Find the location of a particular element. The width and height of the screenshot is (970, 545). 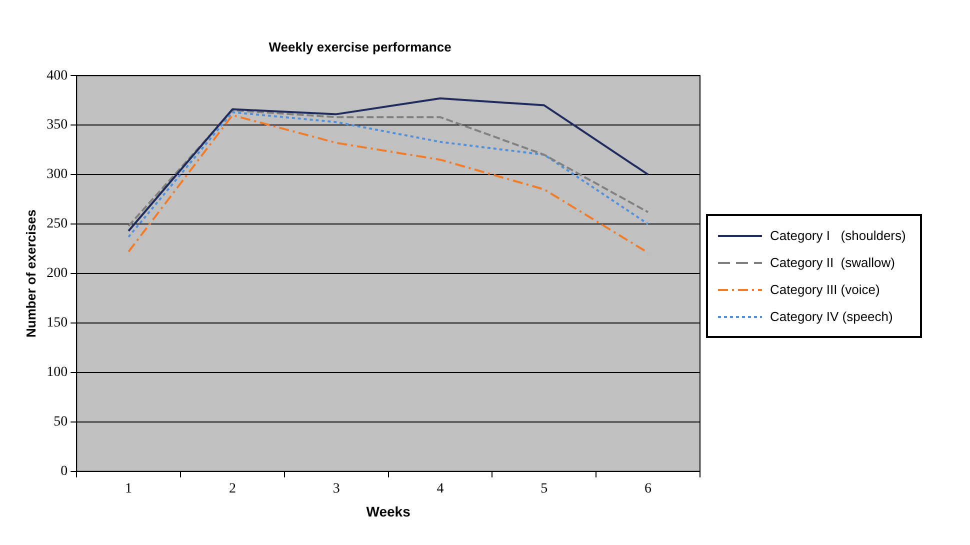

x-tick-label: 3 is located at coordinates (336, 488).